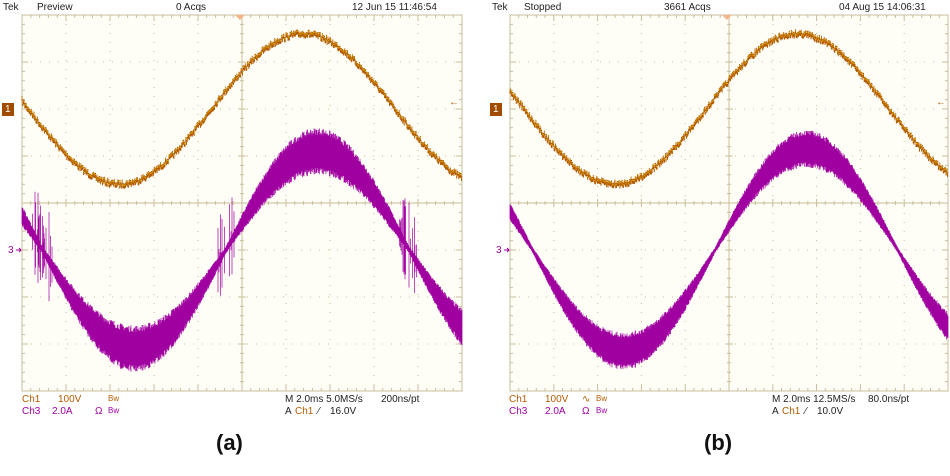 Image resolution: width=950 pixels, height=476 pixels. What do you see at coordinates (191, 7) in the screenshot?
I see `acq-count: 0 Acqs` at bounding box center [191, 7].